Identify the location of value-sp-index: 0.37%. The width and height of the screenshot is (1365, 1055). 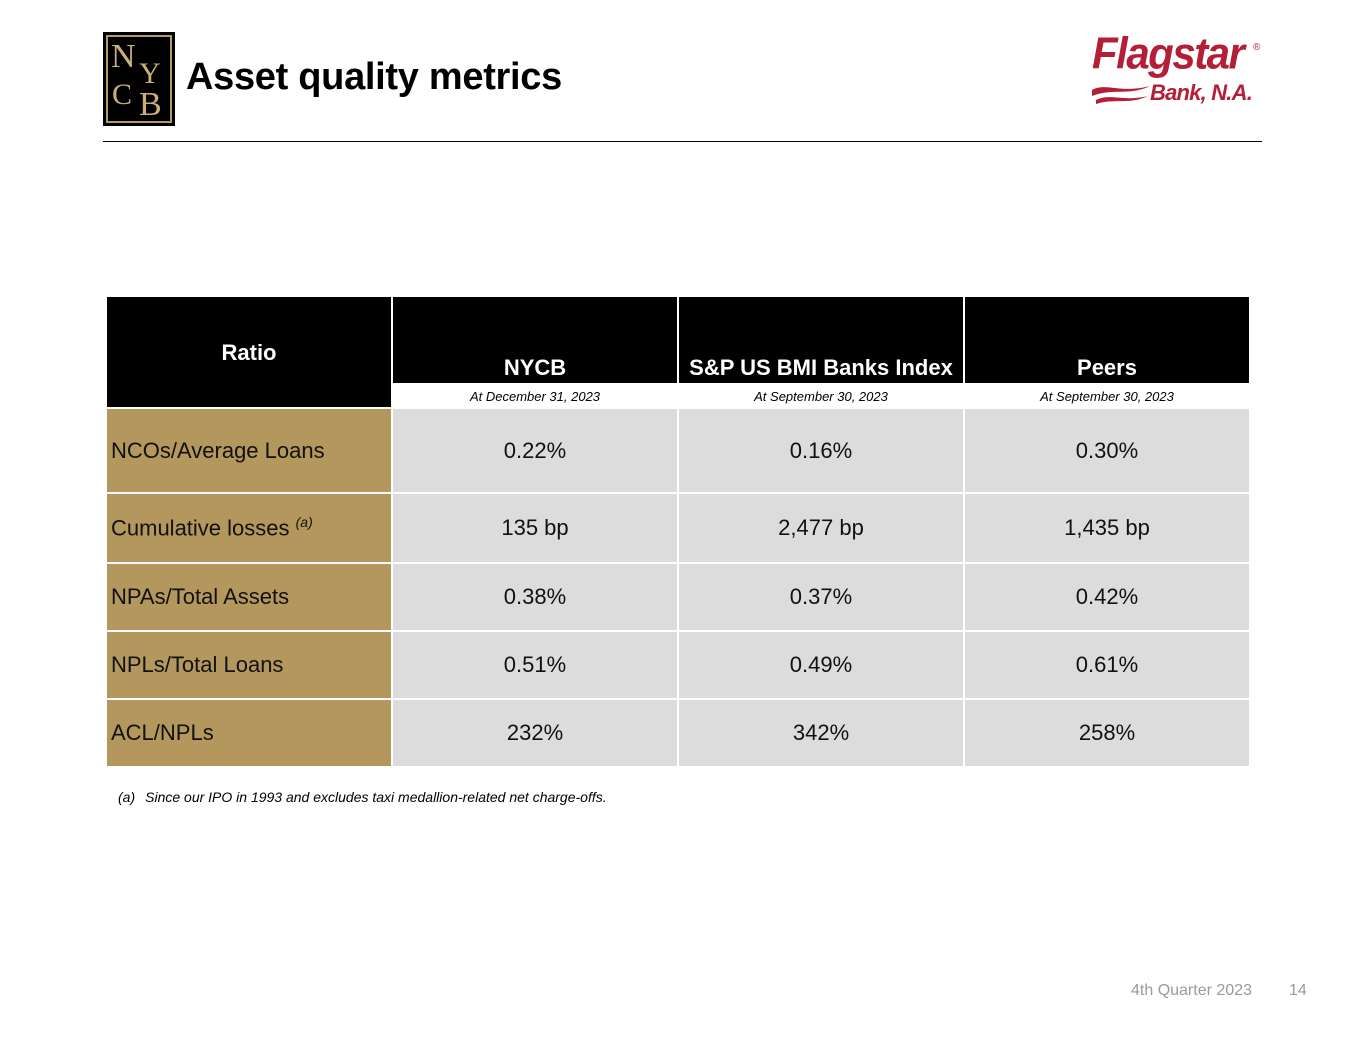
(821, 597).